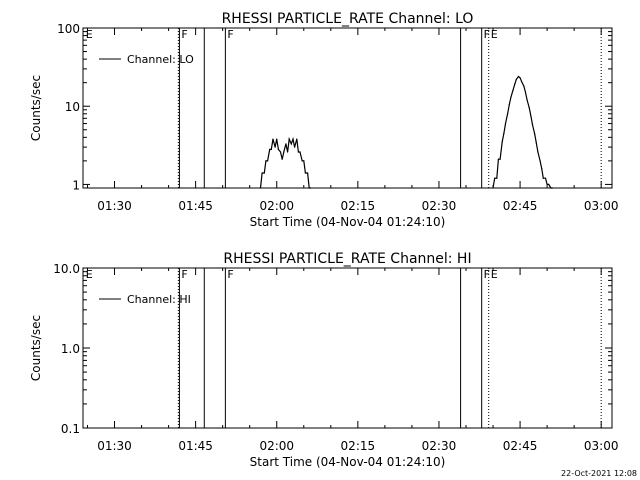 The width and height of the screenshot is (640, 480). Describe the element at coordinates (347, 259) in the screenshot. I see `chart-title: RHESSI PARTICLE_RATE Channel: HI` at that location.